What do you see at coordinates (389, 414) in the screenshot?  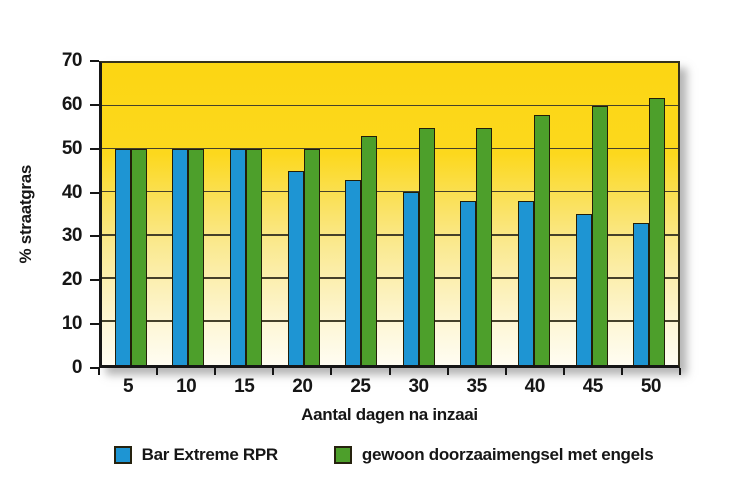 I see `x-axis-title: Aantal dagen na inzaai` at bounding box center [389, 414].